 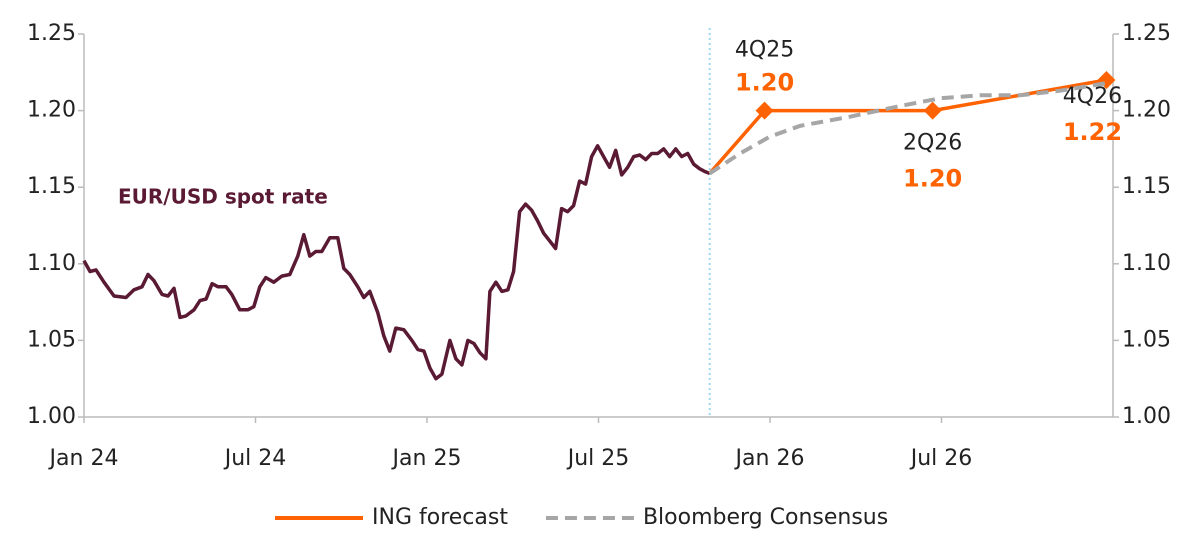 I want to click on y2-tick-label: 1.15, so click(x=1146, y=186).